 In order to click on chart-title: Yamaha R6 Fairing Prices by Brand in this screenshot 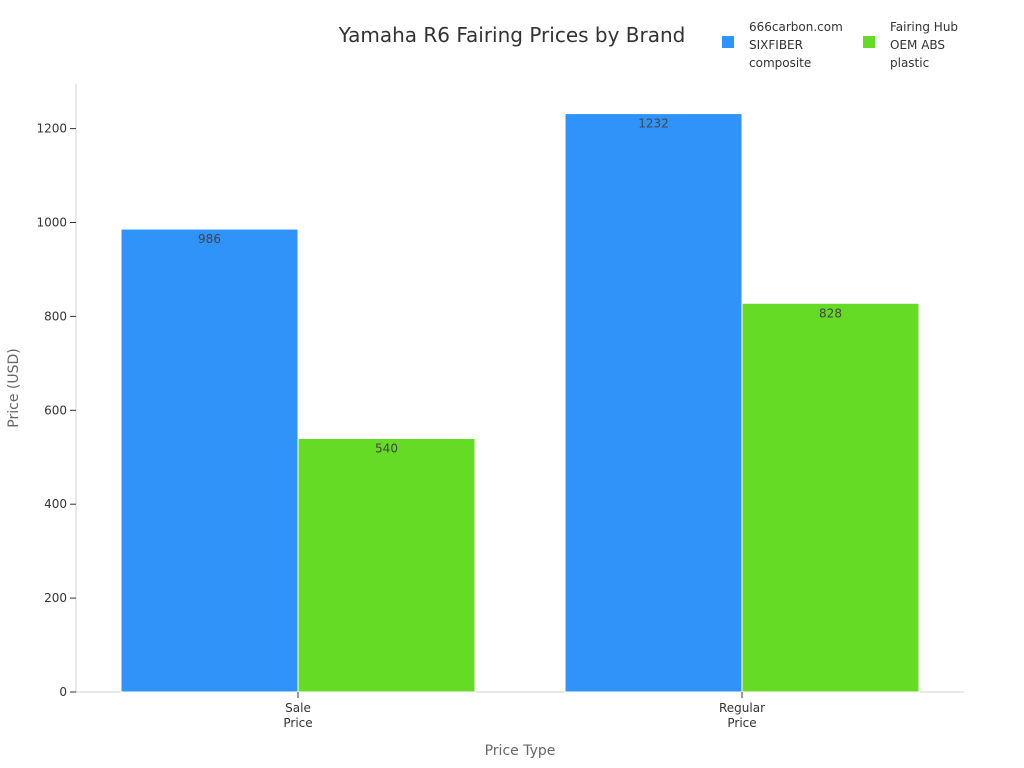, I will do `click(512, 35)`.